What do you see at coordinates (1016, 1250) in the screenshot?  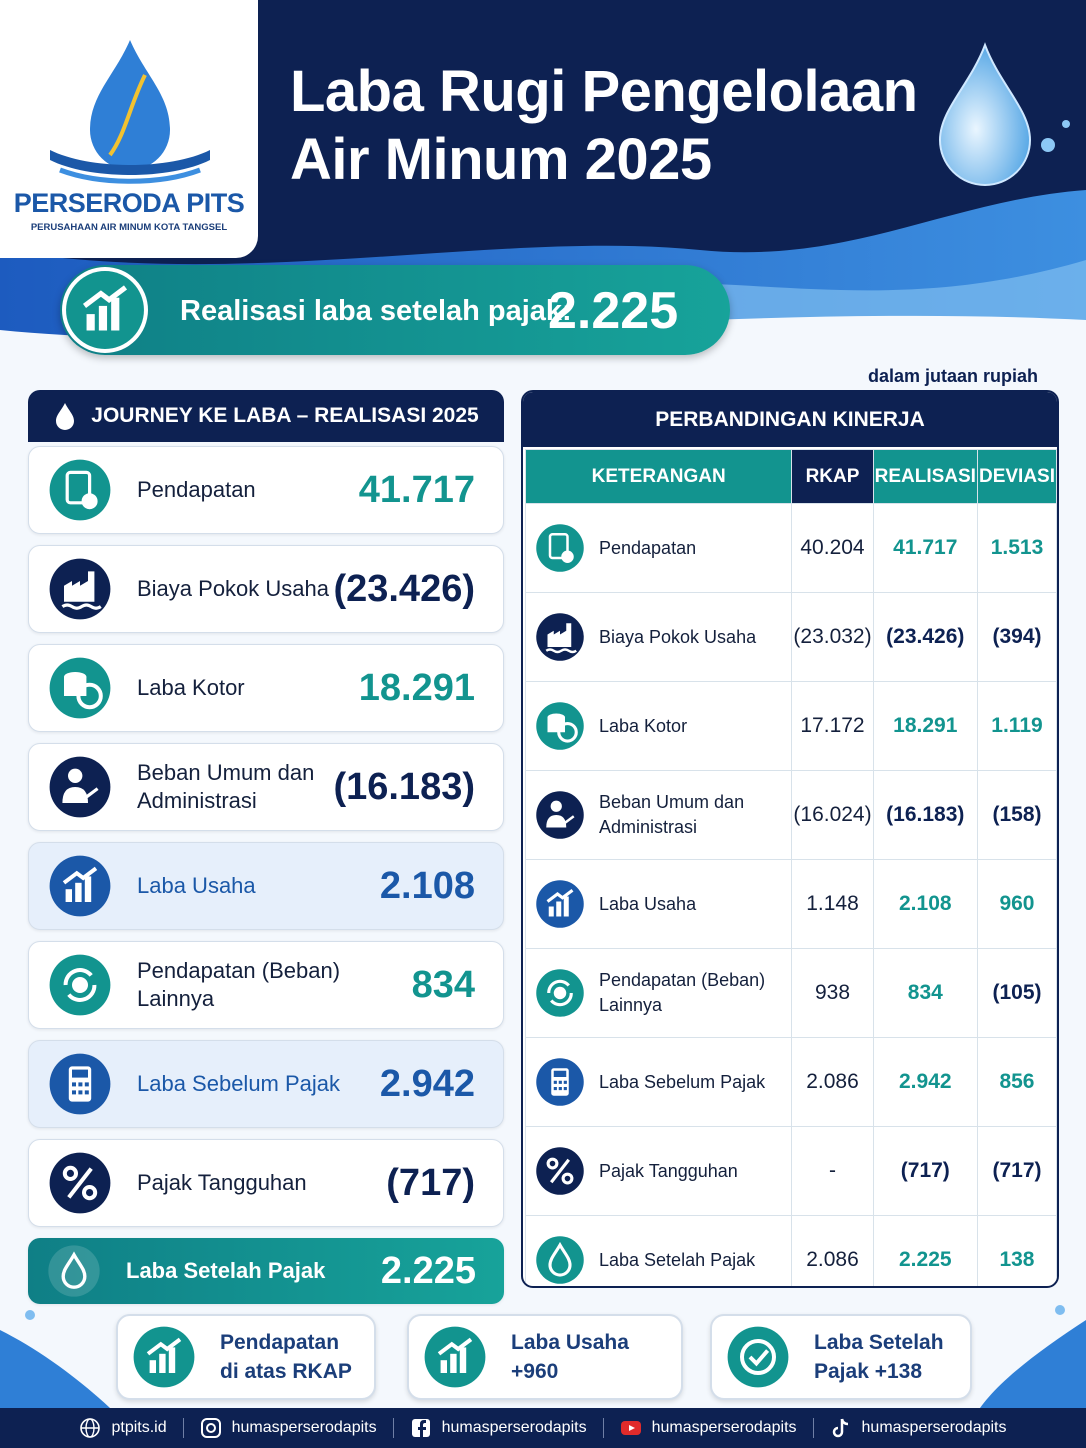 I see `table-cell: 138` at bounding box center [1016, 1250].